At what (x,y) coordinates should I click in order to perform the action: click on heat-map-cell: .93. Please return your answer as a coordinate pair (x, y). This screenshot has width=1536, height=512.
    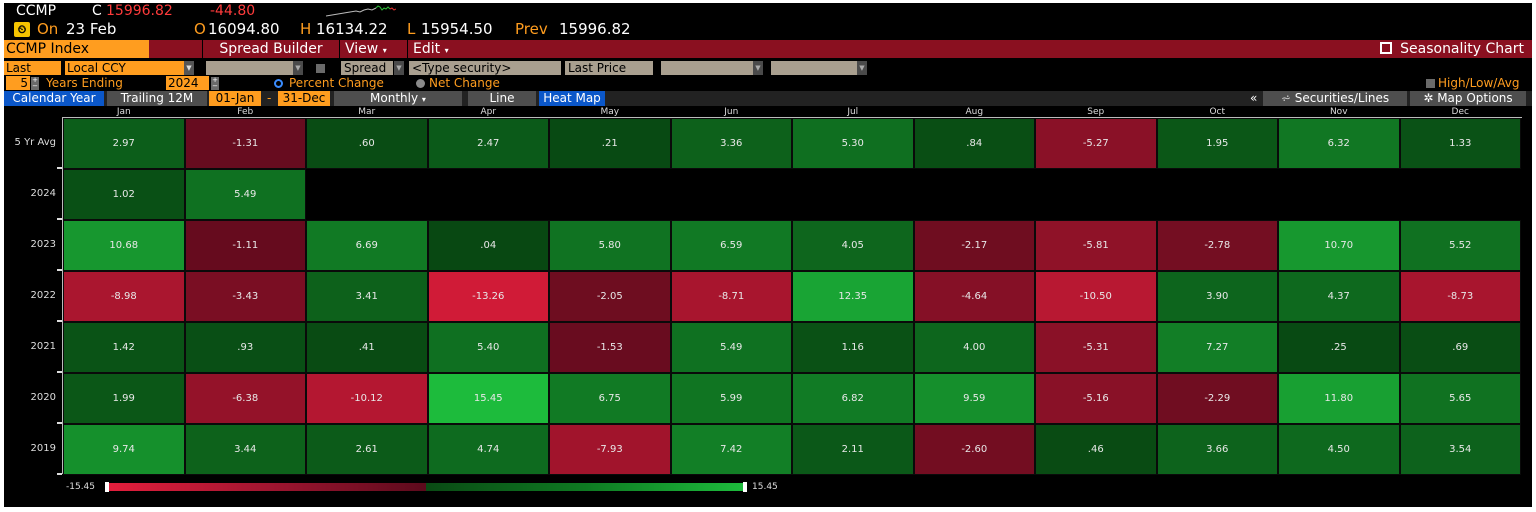
    Looking at the image, I should click on (245, 347).